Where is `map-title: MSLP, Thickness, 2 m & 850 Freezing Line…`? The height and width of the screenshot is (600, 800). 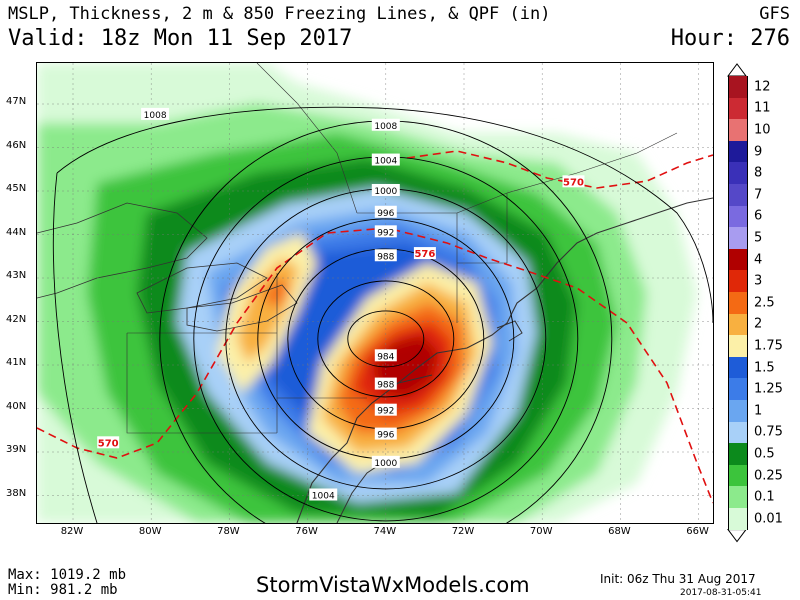
map-title: MSLP, Thickness, 2 m & 850 Freezing Line… is located at coordinates (279, 14).